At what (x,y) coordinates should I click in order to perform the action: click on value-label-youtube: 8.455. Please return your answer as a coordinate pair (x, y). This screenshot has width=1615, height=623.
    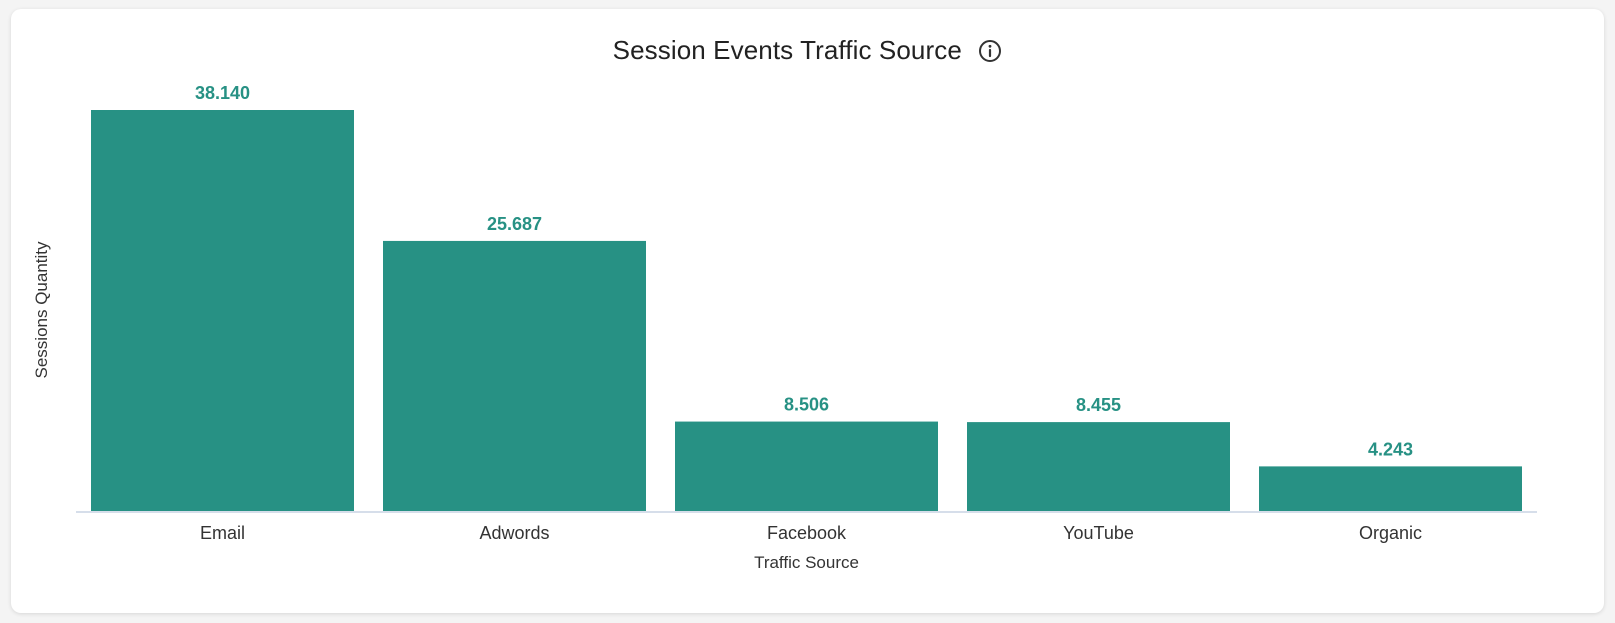
    Looking at the image, I should click on (1098, 405).